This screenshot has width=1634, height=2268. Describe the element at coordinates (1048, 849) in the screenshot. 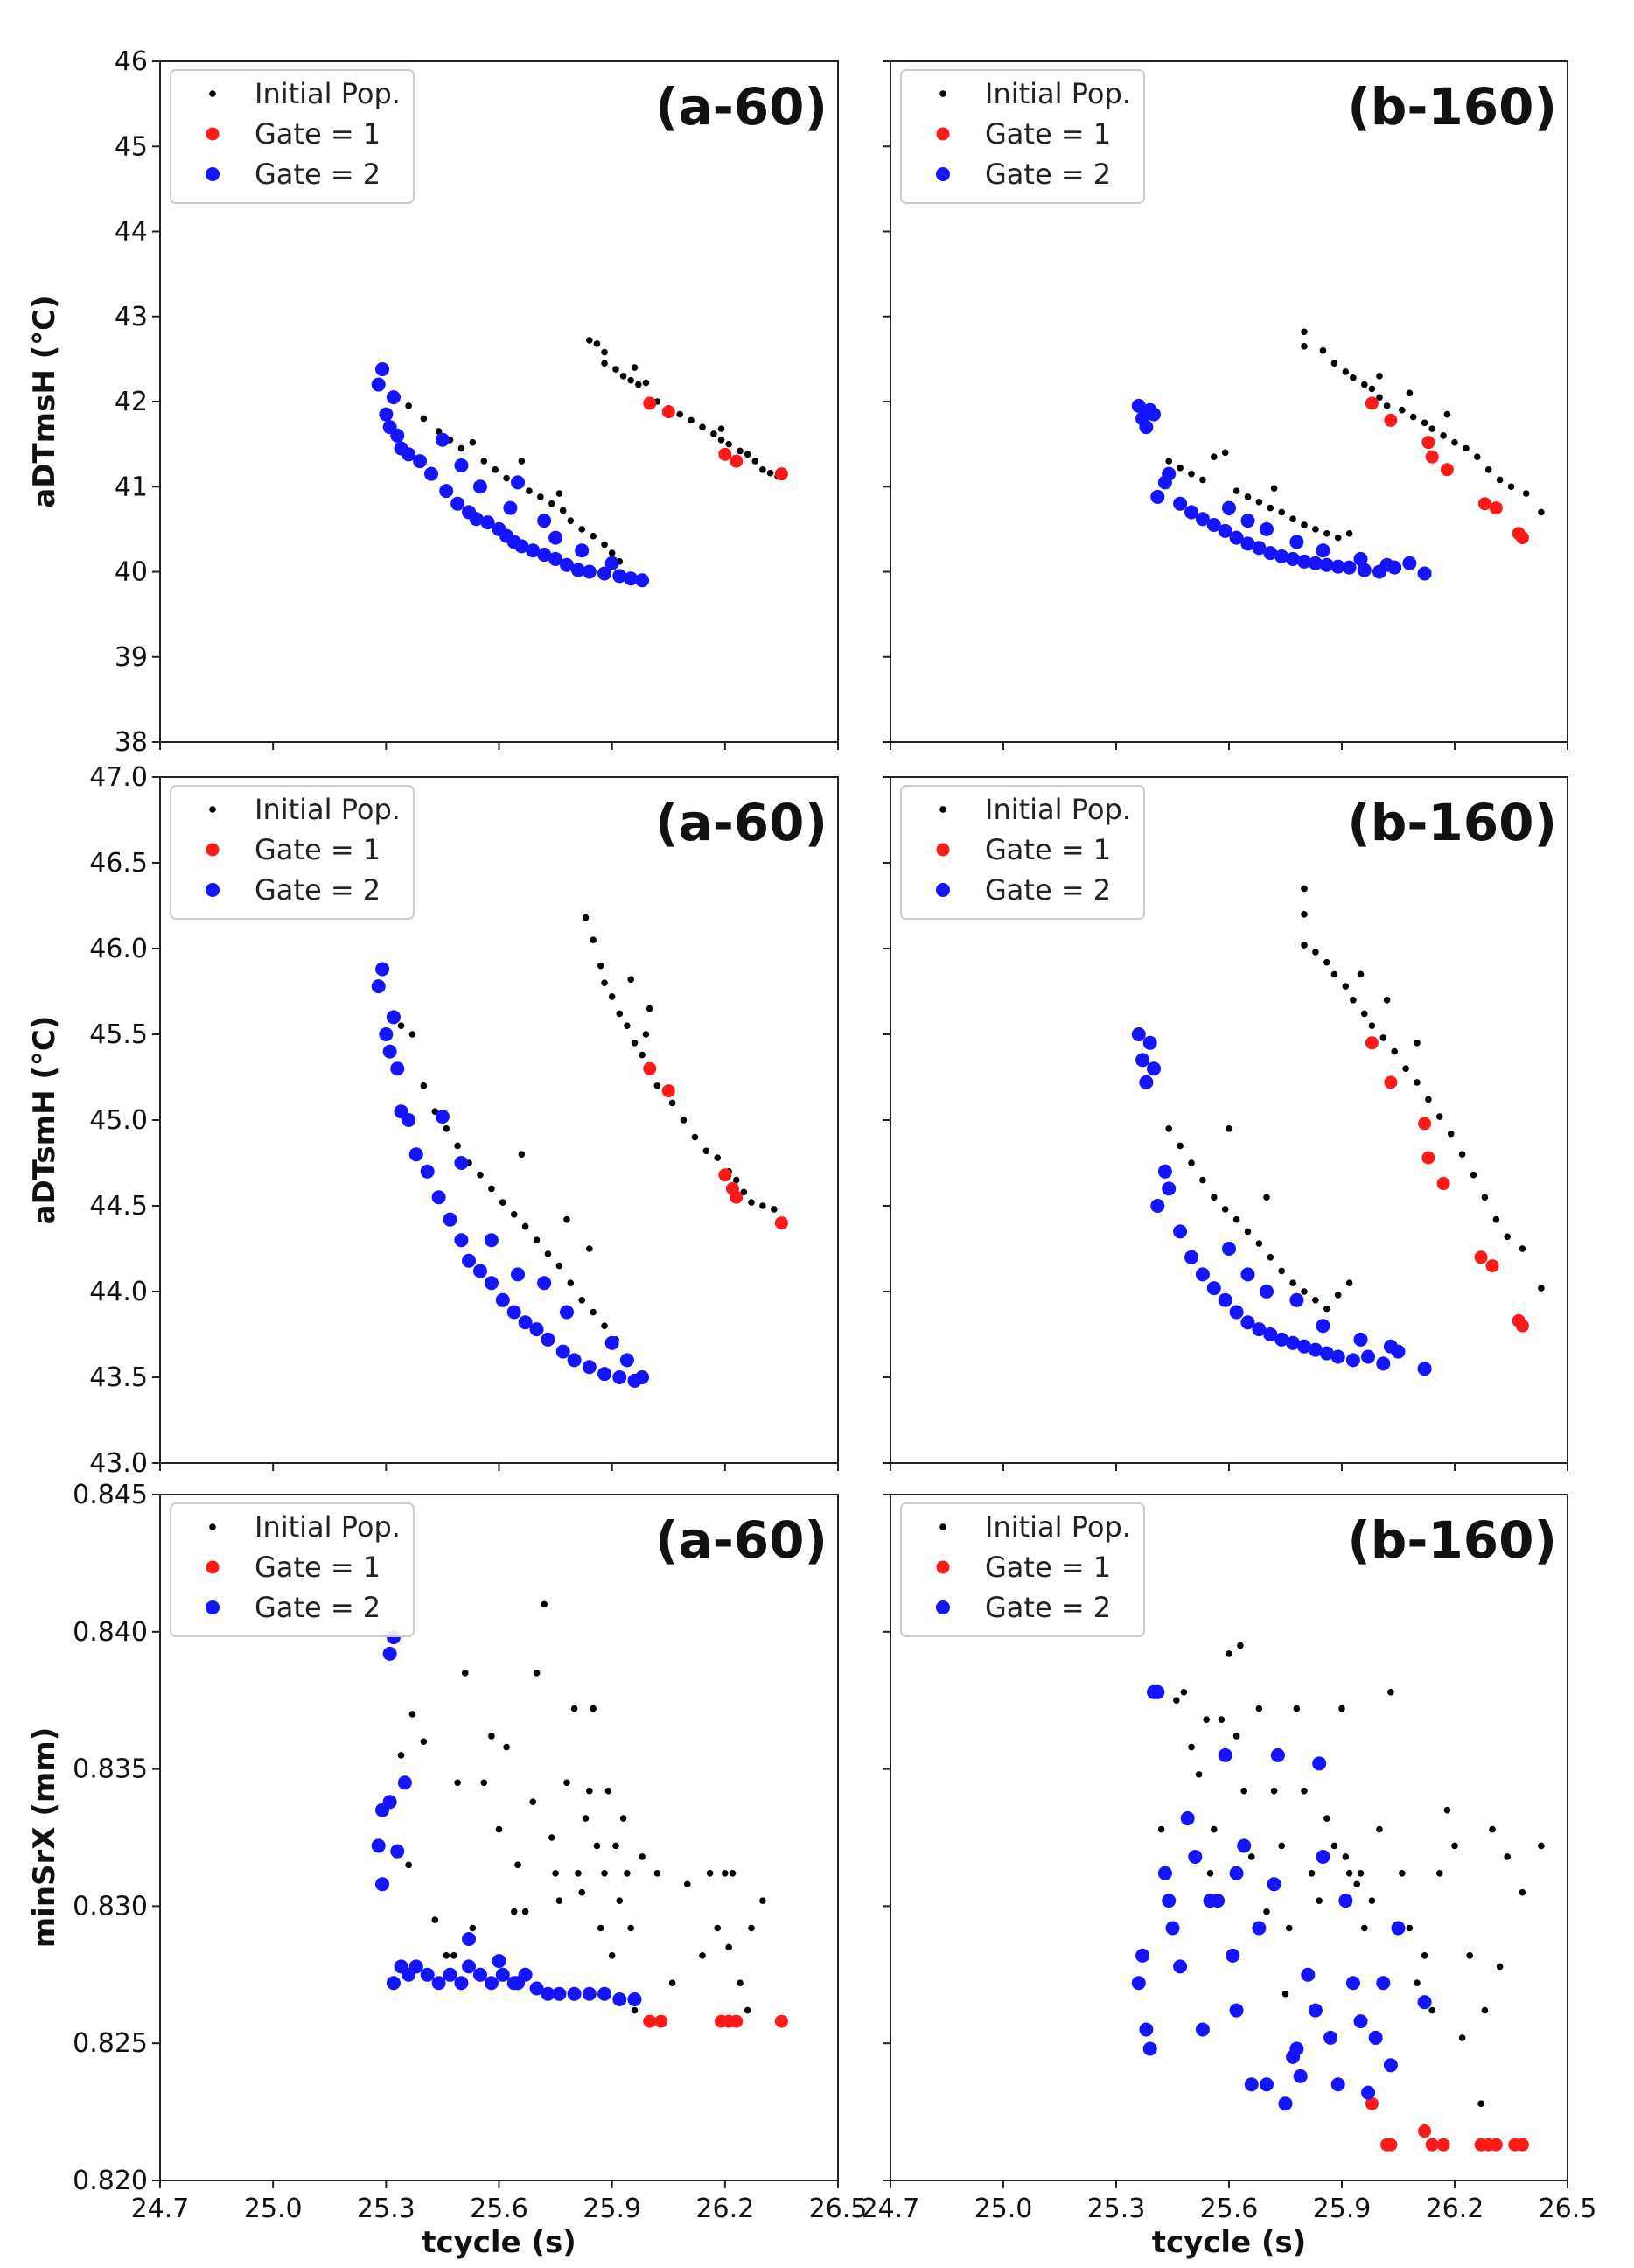

I see `legend-label: Gate = 1` at that location.